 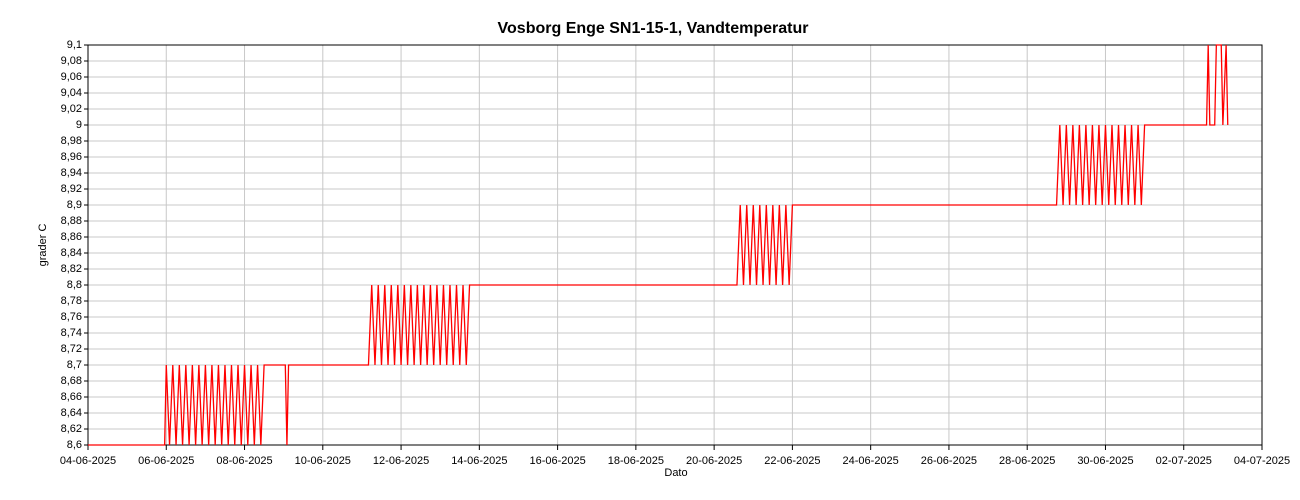 I want to click on y-tick-label: 9, so click(x=79, y=125).